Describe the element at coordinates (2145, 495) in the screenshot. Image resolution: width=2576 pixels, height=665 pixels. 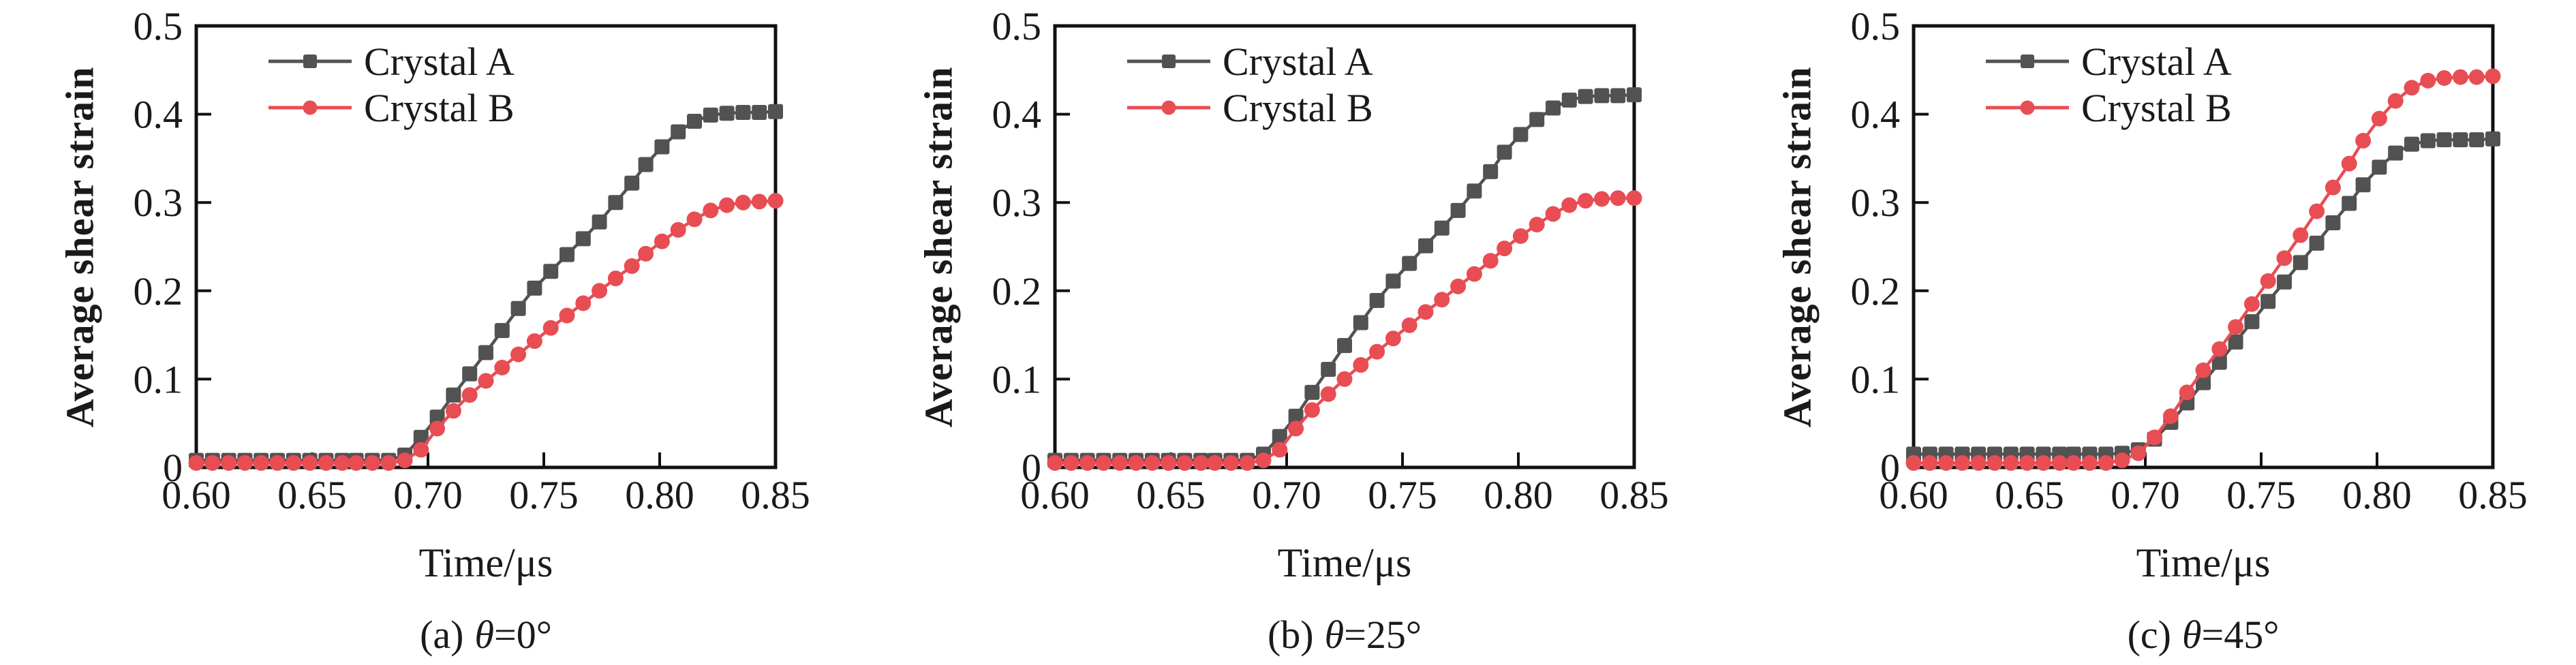
I see `x-tick-label: 0.70` at that location.